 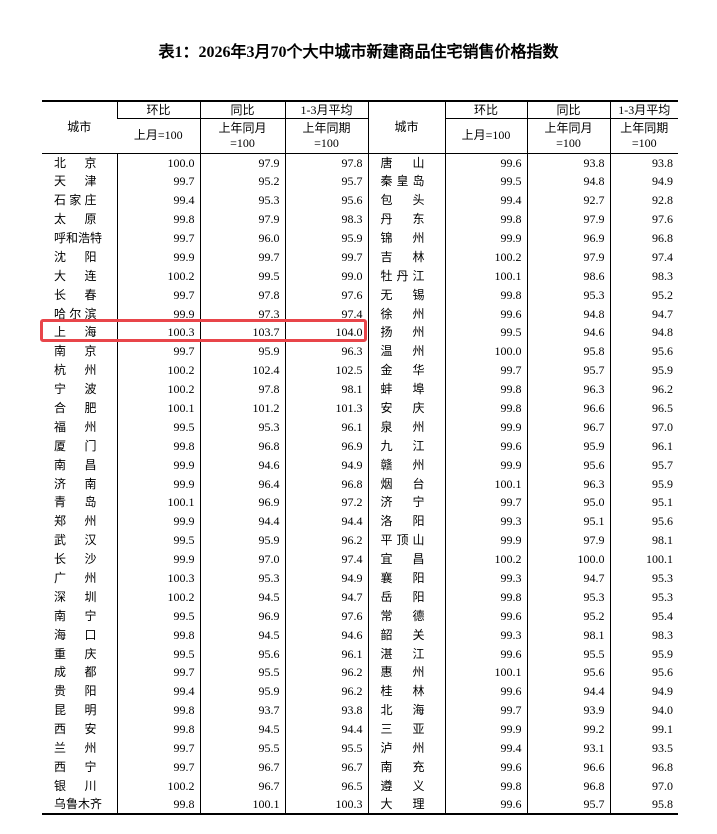 What do you see at coordinates (242, 238) in the screenshot?
I see `index-value: 96.0` at bounding box center [242, 238].